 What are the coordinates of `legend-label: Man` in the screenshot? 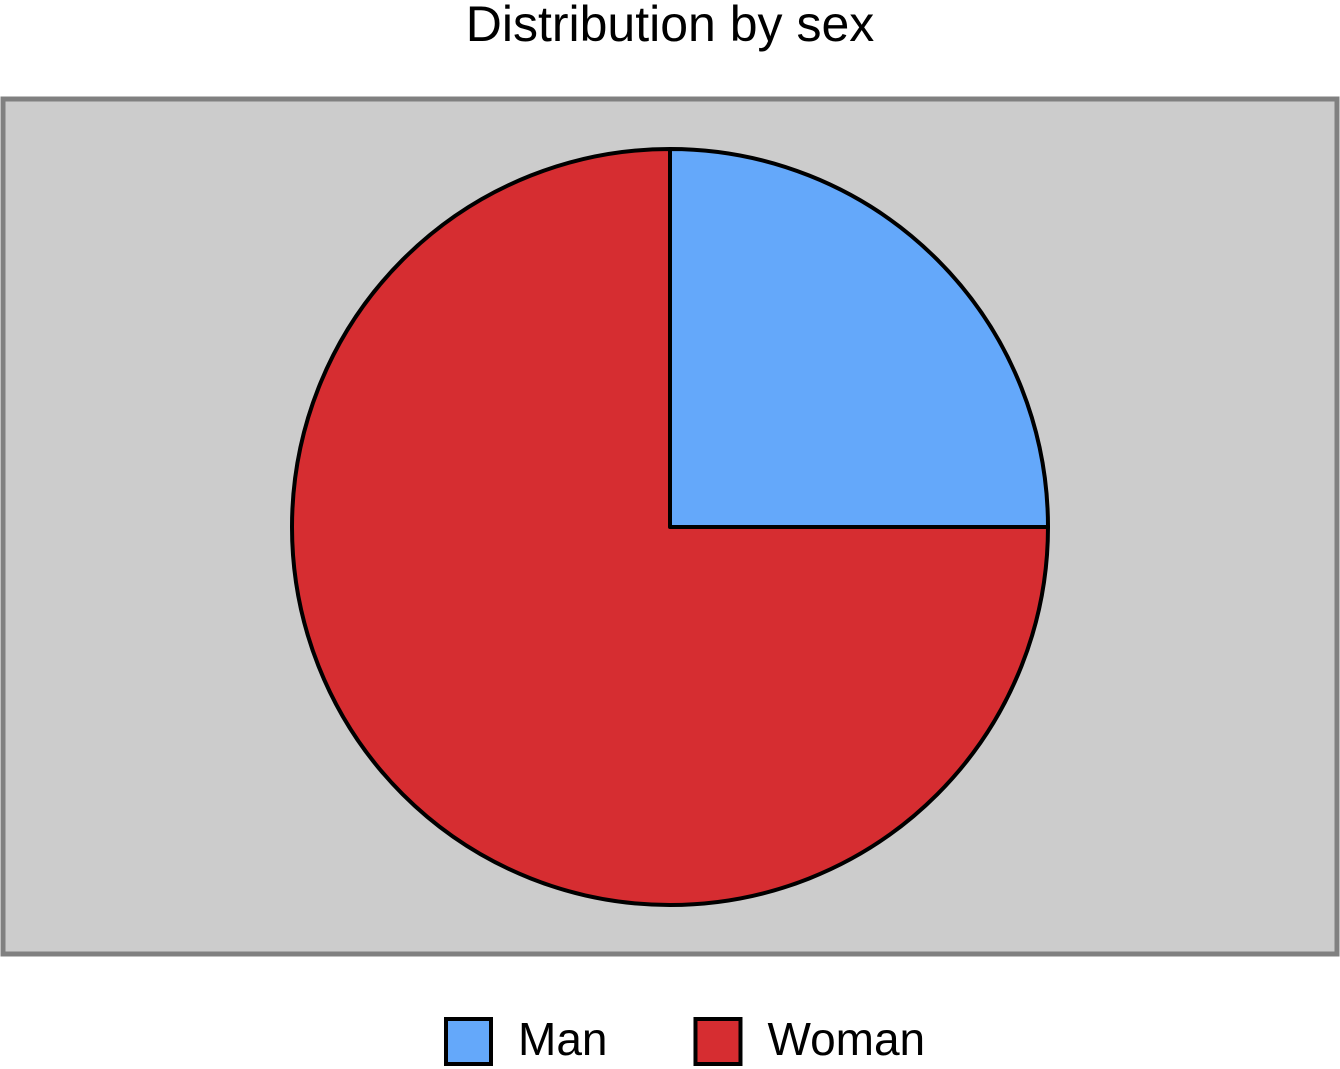 It's located at (562, 1039).